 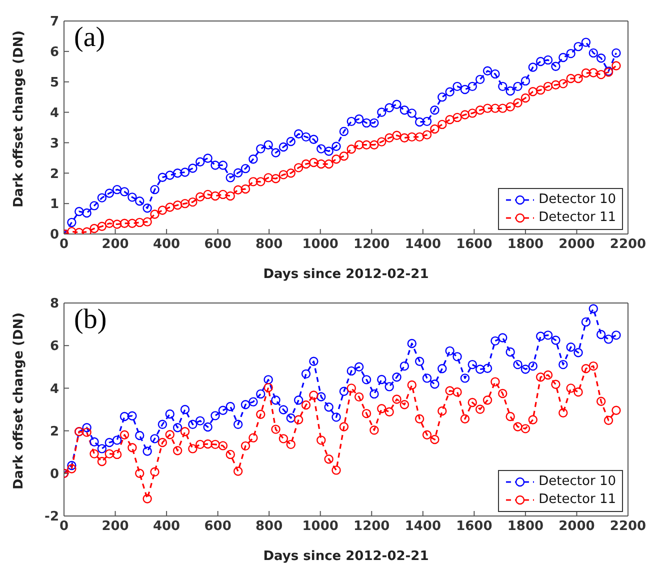 What do you see at coordinates (54, 82) in the screenshot?
I see `y-tick-label: 5` at bounding box center [54, 82].